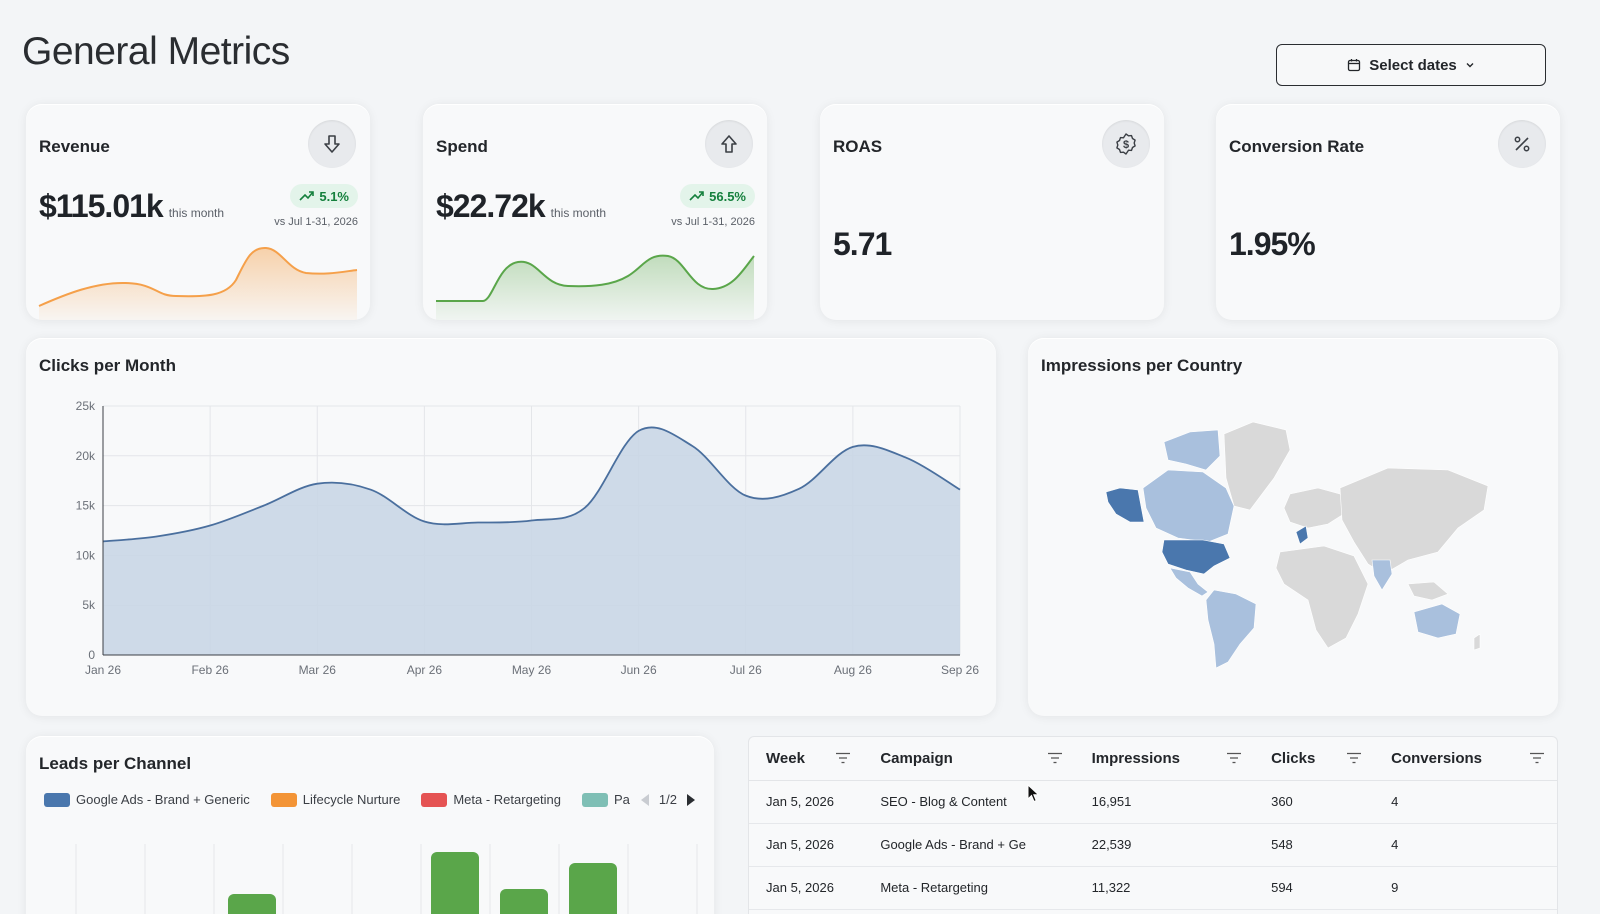 The height and width of the screenshot is (914, 1600). I want to click on arrow-up-icon, so click(729, 144).